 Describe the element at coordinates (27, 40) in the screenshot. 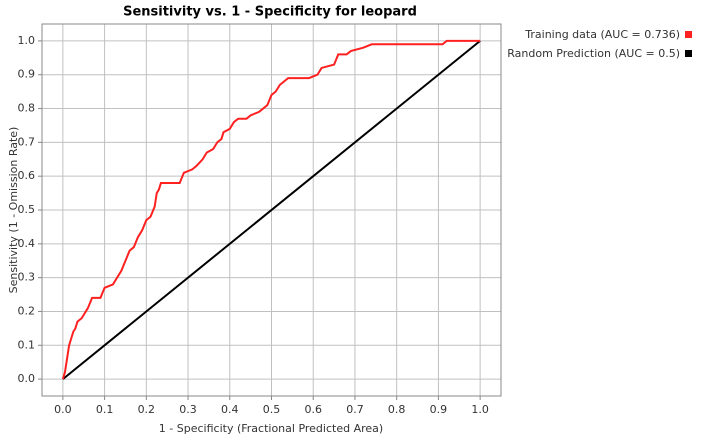

I see `y-tick-label: 1.0` at that location.